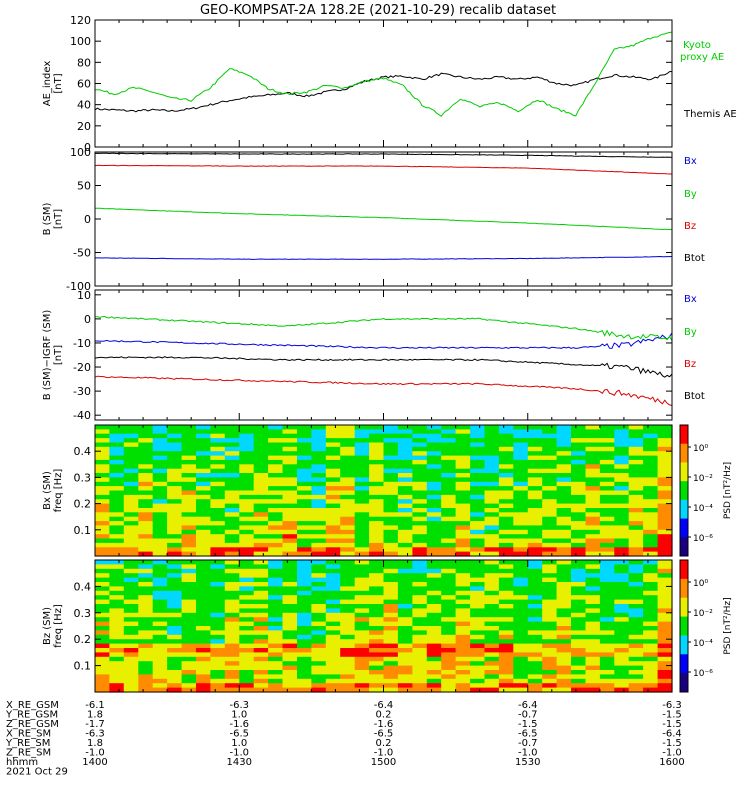 The width and height of the screenshot is (750, 800). I want to click on y-tick-label: 0, so click(87, 219).